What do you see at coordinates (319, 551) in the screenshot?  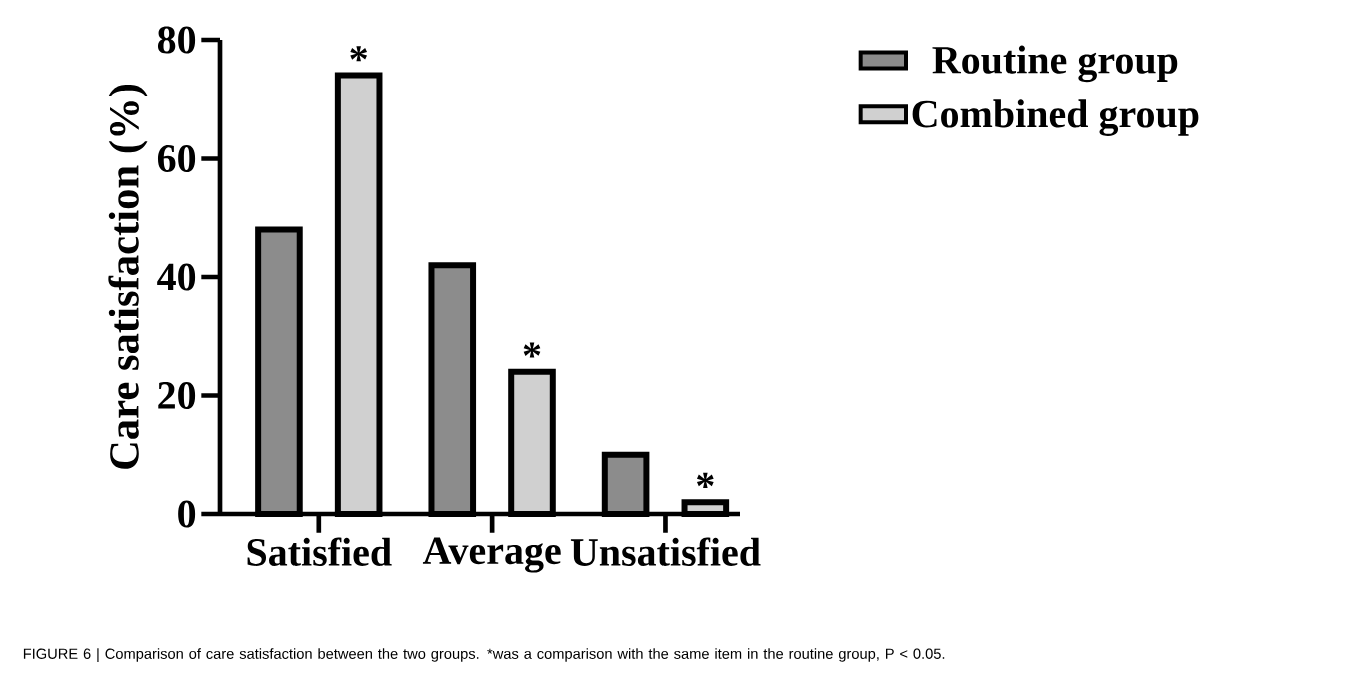 I see `x-tick-label: Satisfied` at bounding box center [319, 551].